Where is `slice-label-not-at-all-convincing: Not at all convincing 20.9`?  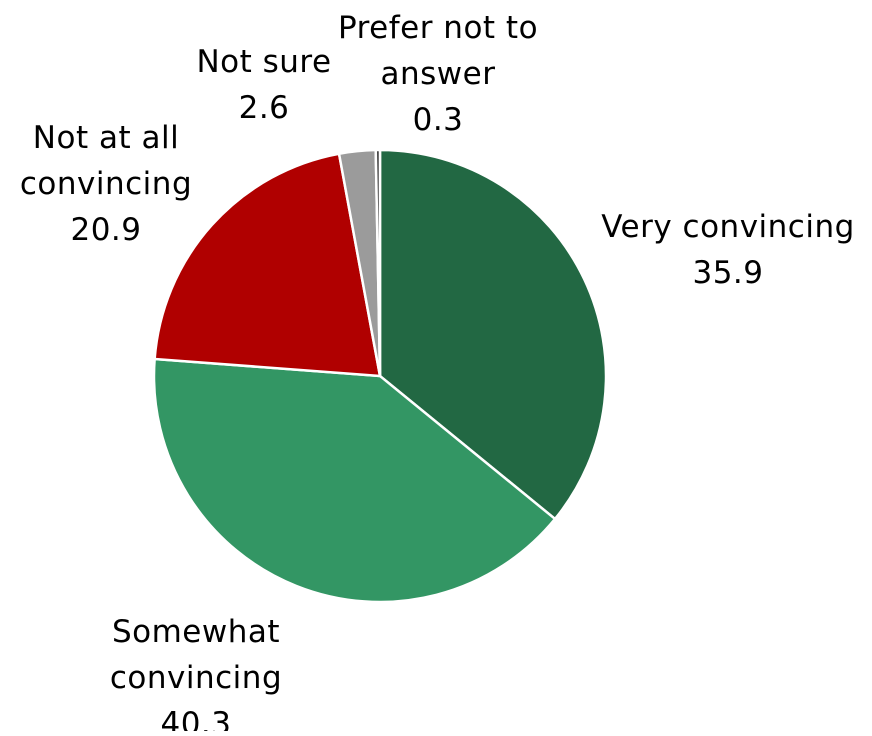
slice-label-not-at-all-convincing: Not at all convincing 20.9 is located at coordinates (106, 184).